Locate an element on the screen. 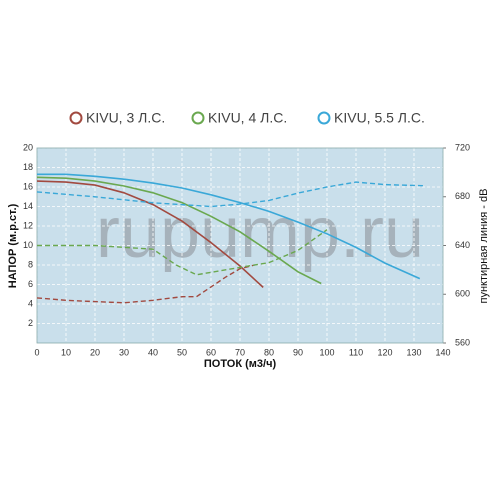 The image size is (495, 500). x-tick-label: 60 is located at coordinates (211, 352).